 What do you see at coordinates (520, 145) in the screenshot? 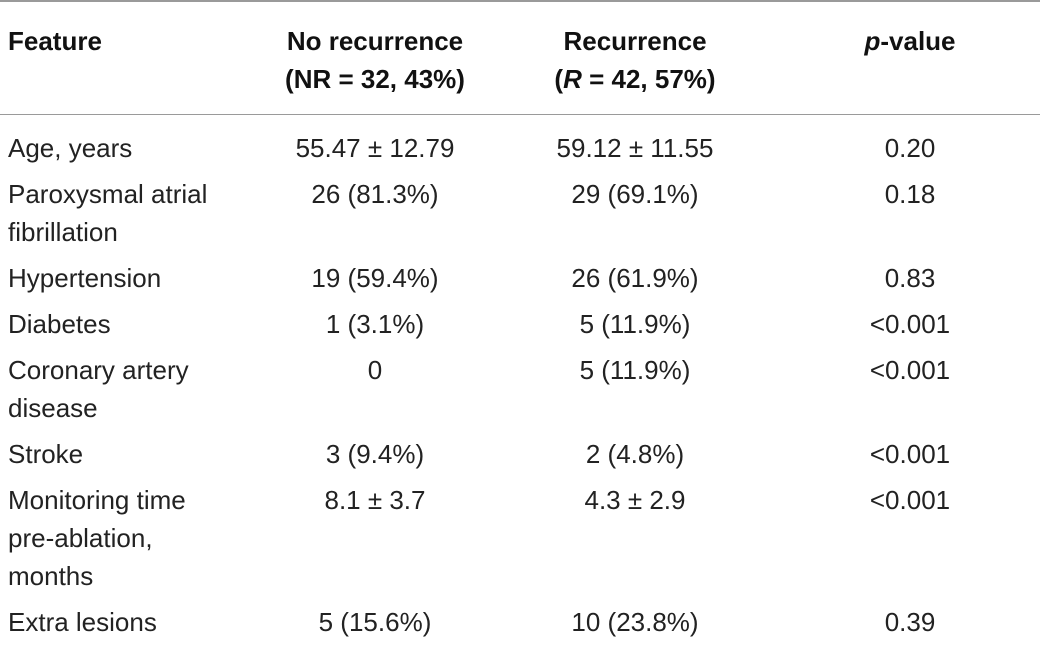
I see `table-row: Age, years 55.47 ± 12.79 59.12 ± 11.55 0.20` at bounding box center [520, 145].